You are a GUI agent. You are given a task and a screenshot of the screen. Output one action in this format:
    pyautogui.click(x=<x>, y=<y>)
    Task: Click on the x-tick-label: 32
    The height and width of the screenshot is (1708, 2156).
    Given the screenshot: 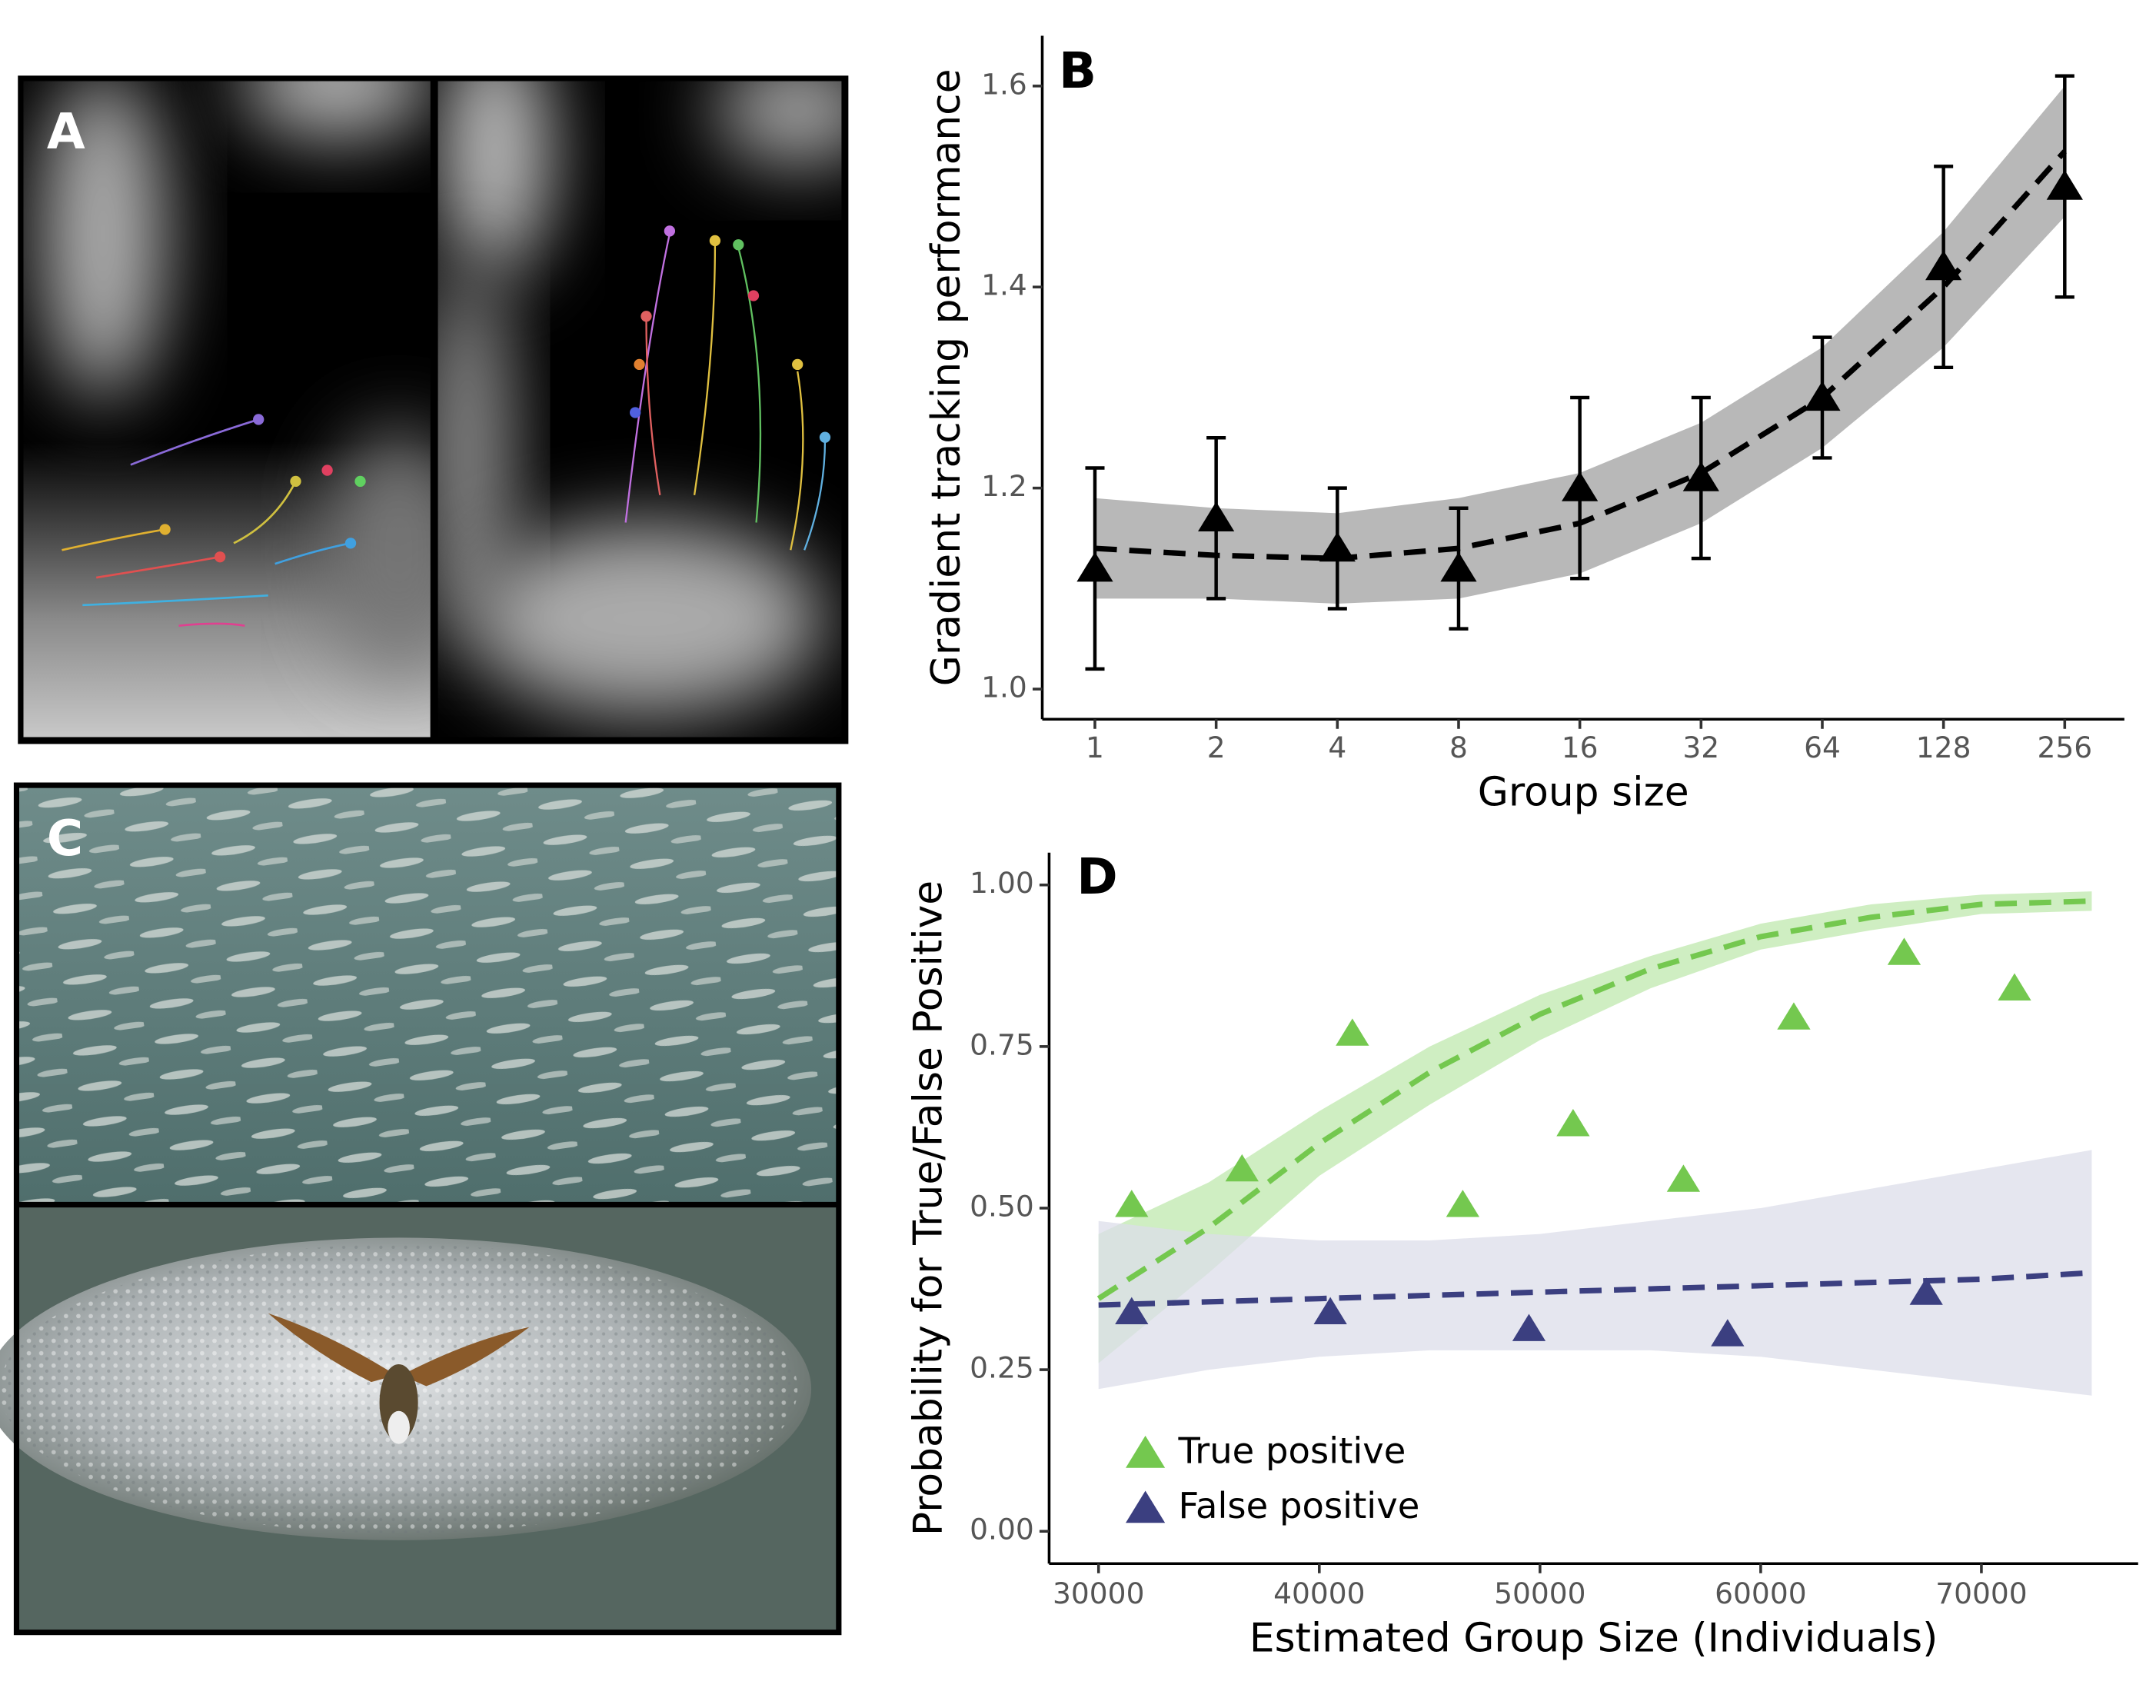 What is the action you would take?
    pyautogui.click(x=1700, y=747)
    